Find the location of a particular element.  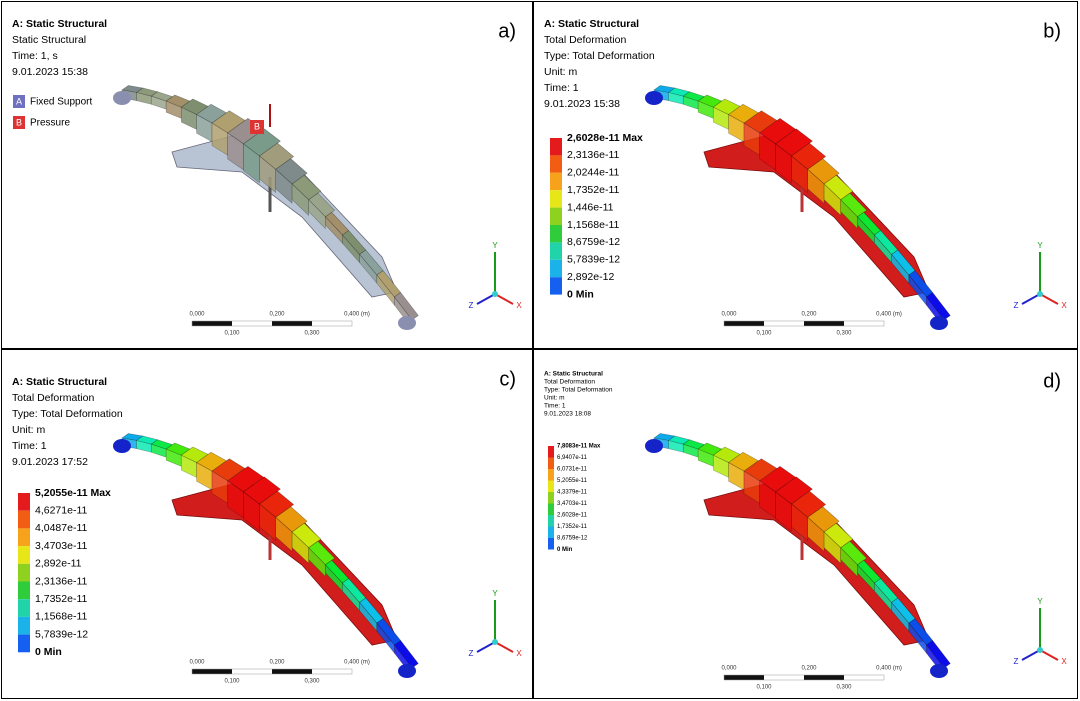

panel-label: d) is located at coordinates (1052, 381).